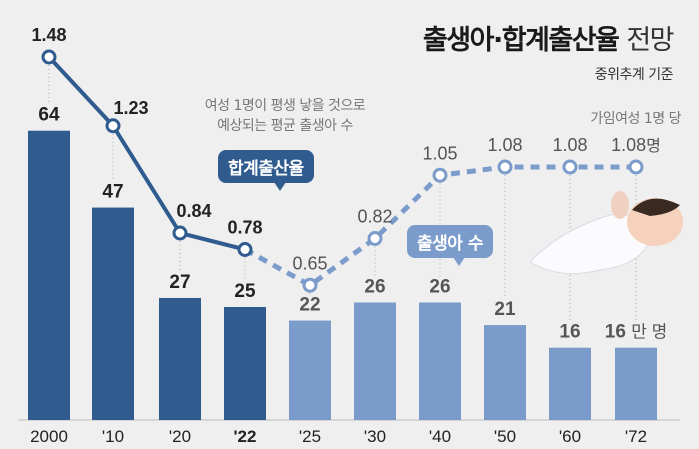 This screenshot has height=449, width=699. I want to click on x-tick-label: '40, so click(440, 436).